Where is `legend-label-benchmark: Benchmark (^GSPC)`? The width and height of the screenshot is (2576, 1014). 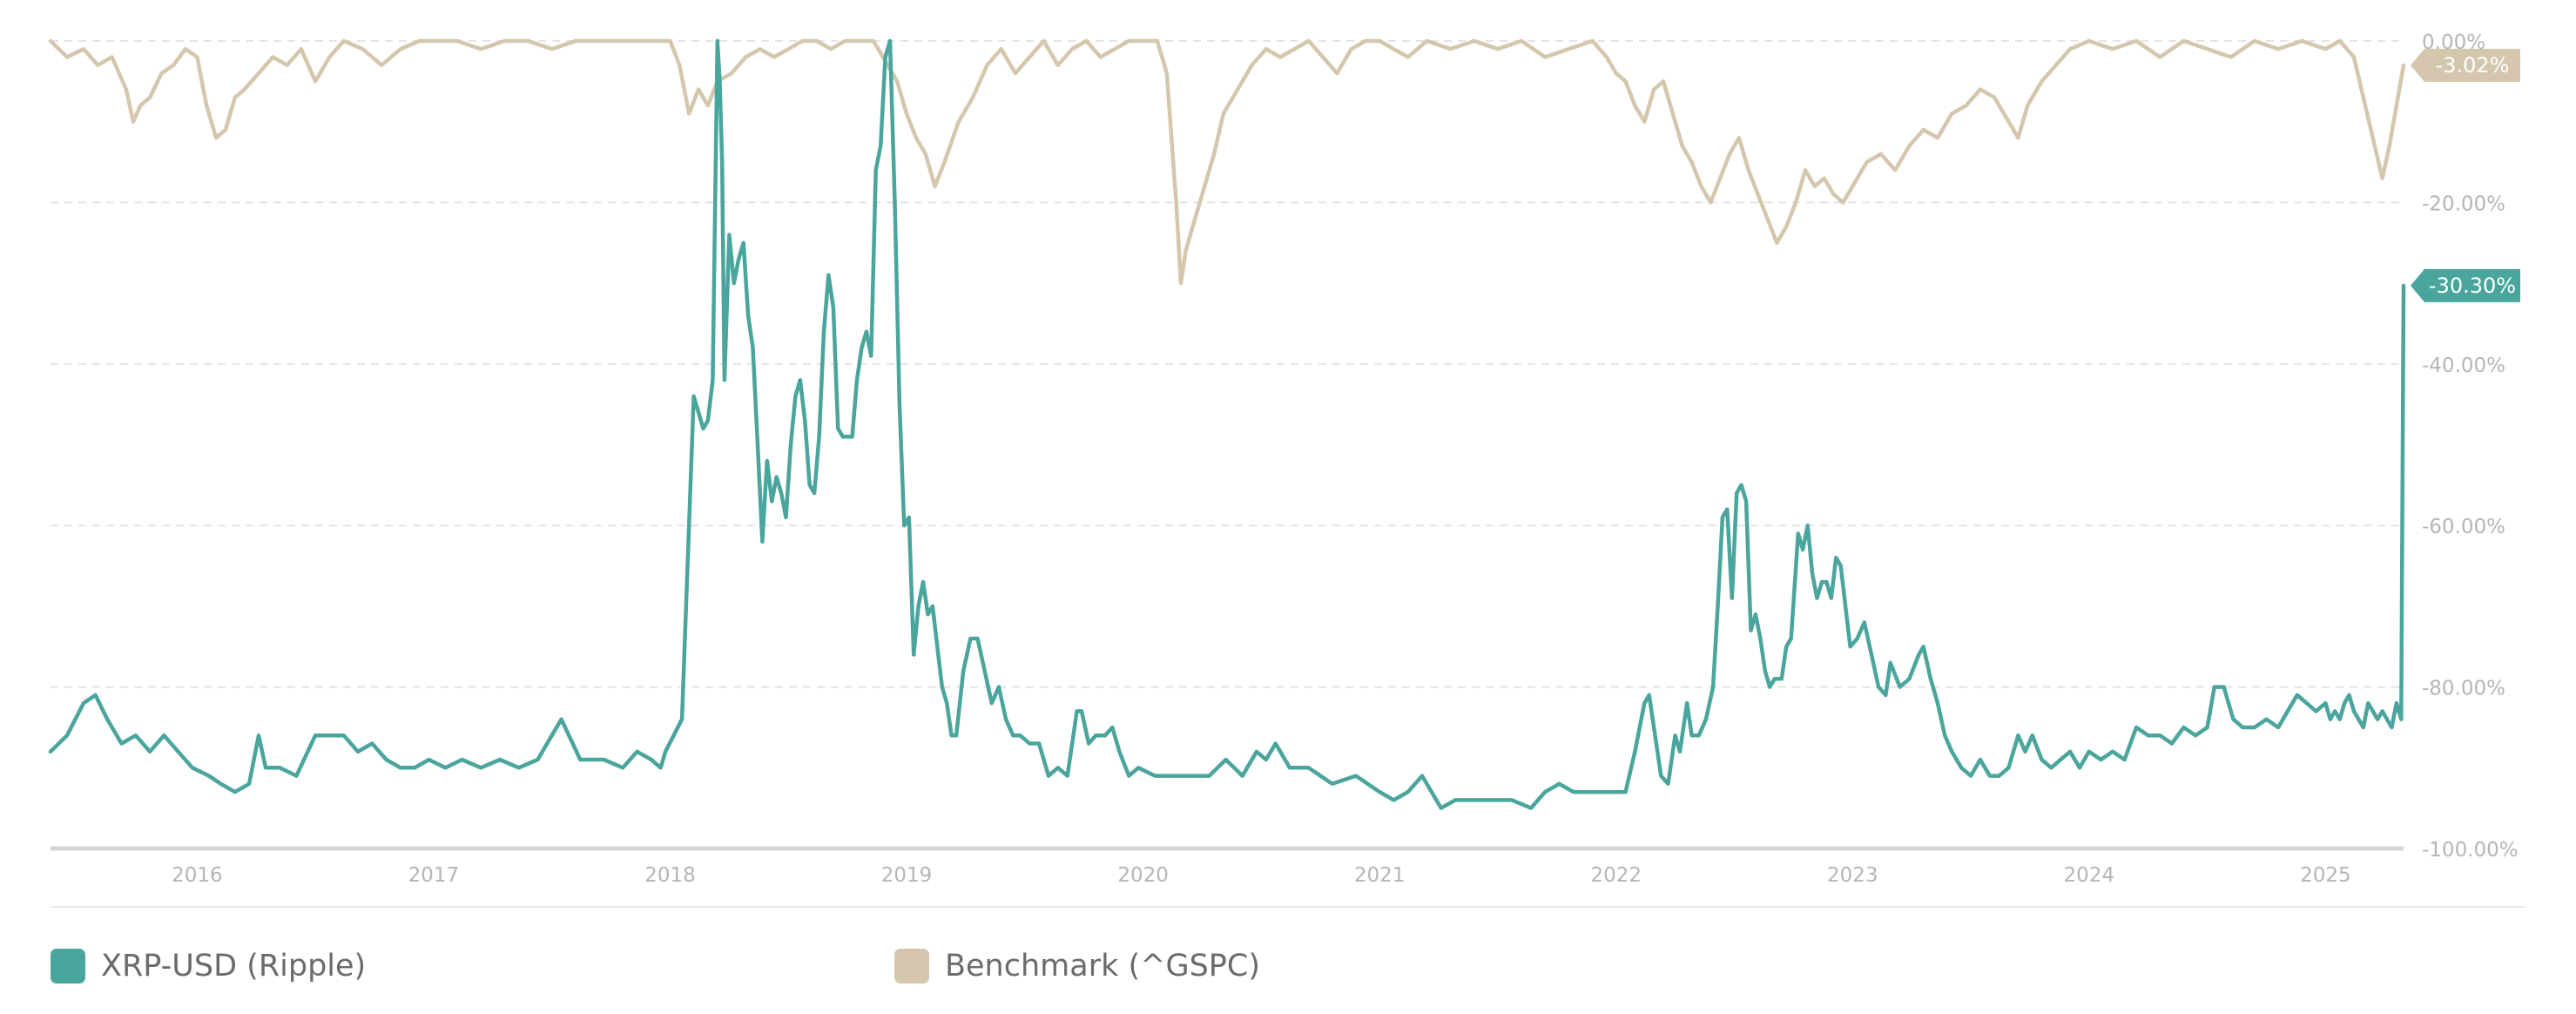 legend-label-benchmark: Benchmark (^GSPC) is located at coordinates (1102, 966).